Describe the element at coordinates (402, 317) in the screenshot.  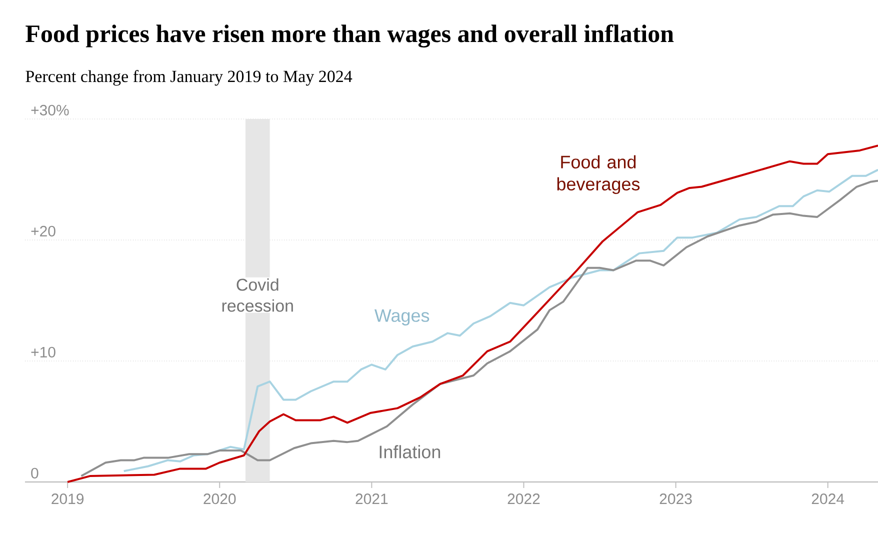
I see `series-label: Wages` at that location.